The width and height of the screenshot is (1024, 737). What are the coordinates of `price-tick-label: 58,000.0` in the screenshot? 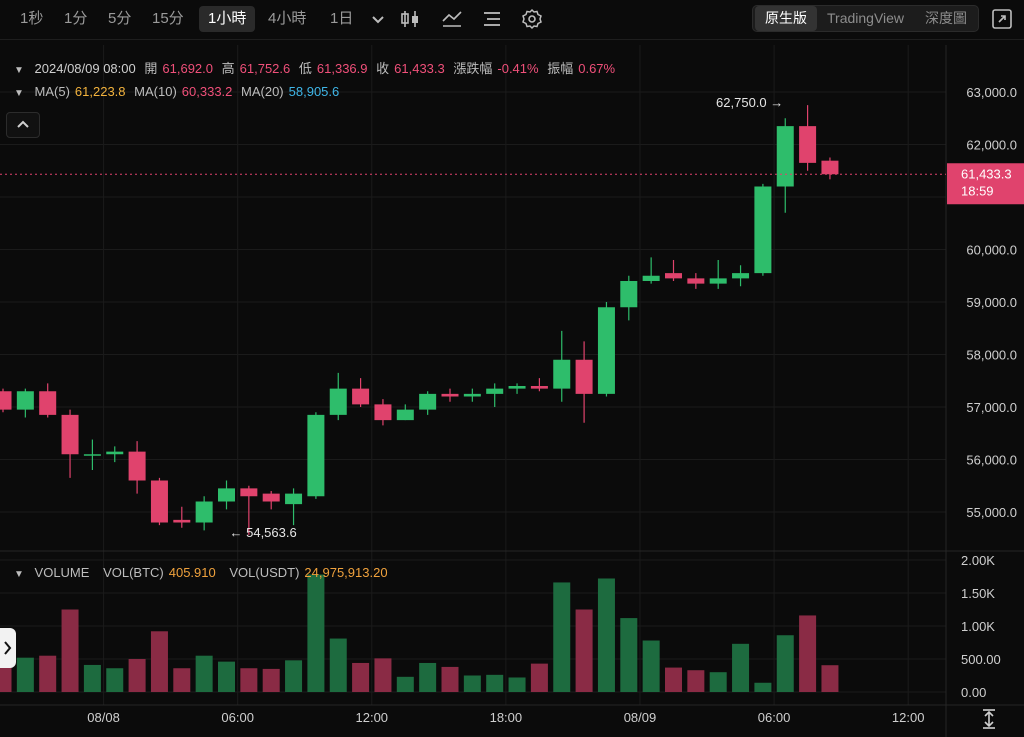 It's located at (991, 355).